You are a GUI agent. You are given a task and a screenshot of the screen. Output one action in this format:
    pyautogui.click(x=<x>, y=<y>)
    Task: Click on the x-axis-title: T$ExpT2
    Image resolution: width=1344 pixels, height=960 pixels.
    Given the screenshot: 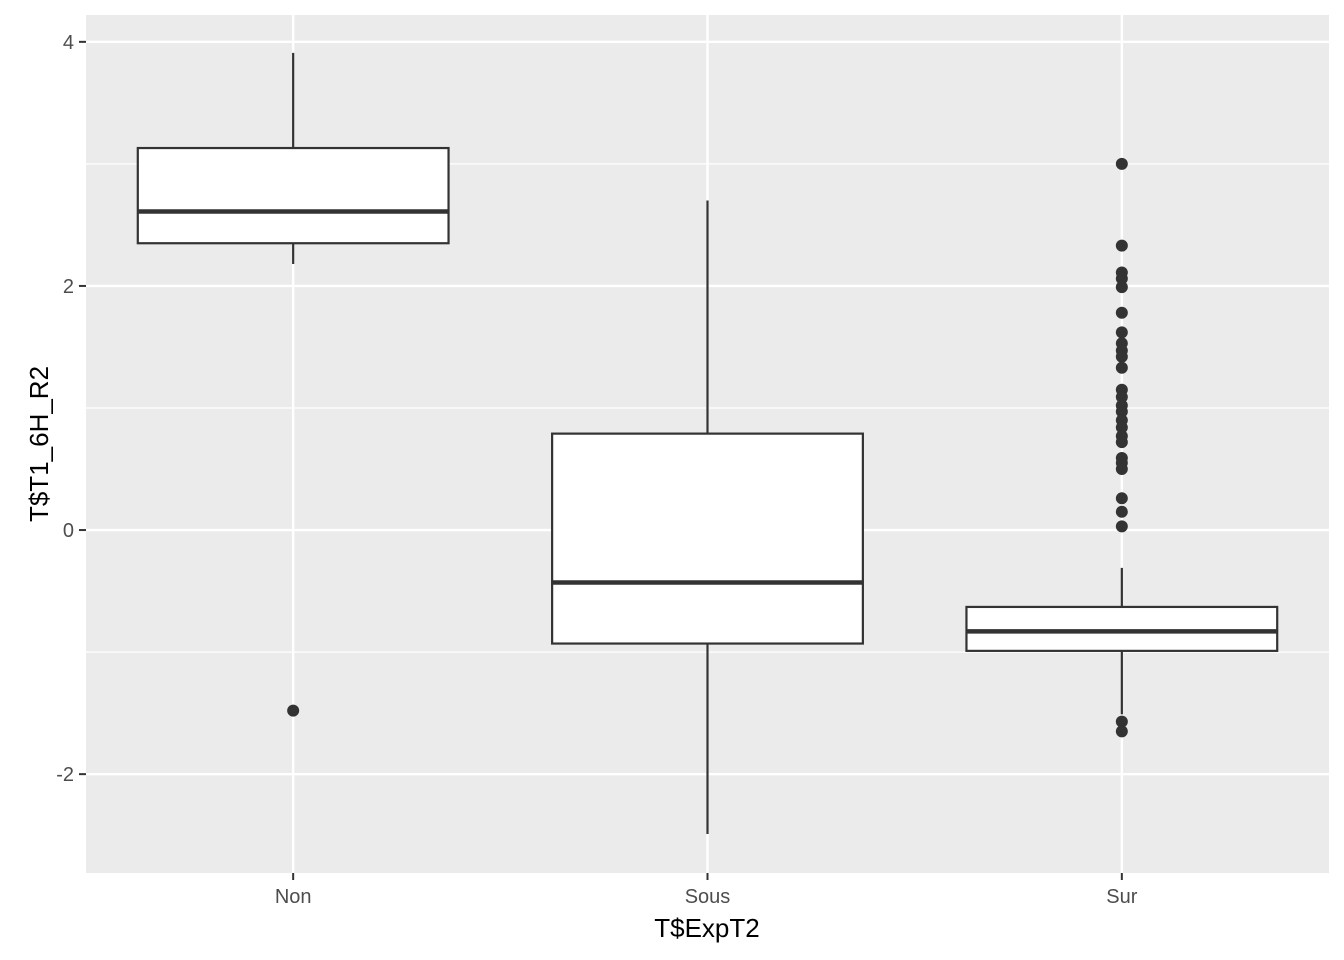 What is the action you would take?
    pyautogui.click(x=707, y=928)
    